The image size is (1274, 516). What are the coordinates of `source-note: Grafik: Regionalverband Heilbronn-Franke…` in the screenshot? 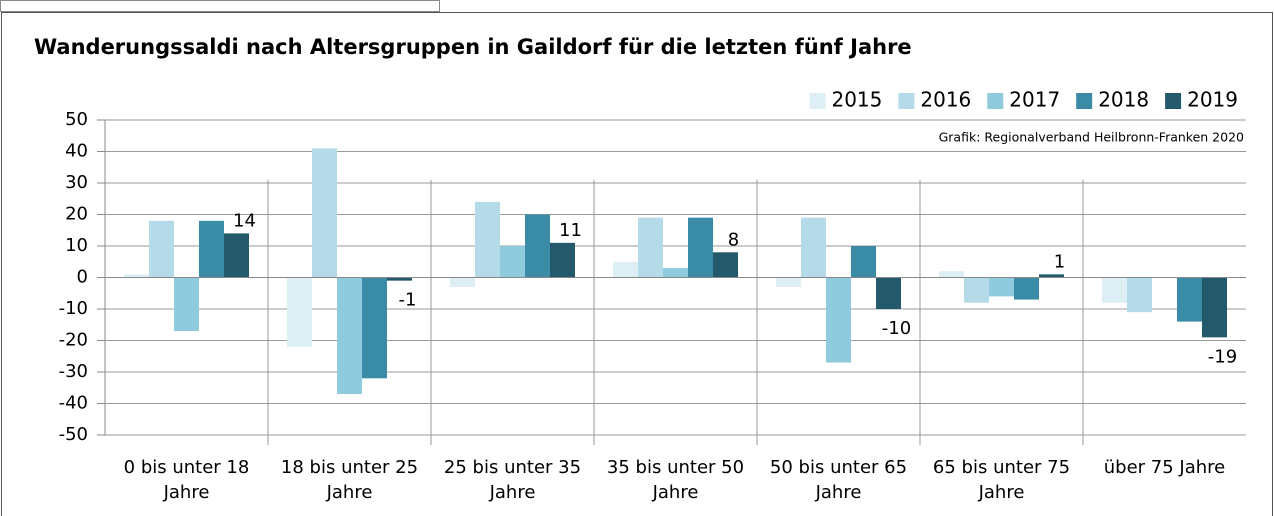 It's located at (1091, 137).